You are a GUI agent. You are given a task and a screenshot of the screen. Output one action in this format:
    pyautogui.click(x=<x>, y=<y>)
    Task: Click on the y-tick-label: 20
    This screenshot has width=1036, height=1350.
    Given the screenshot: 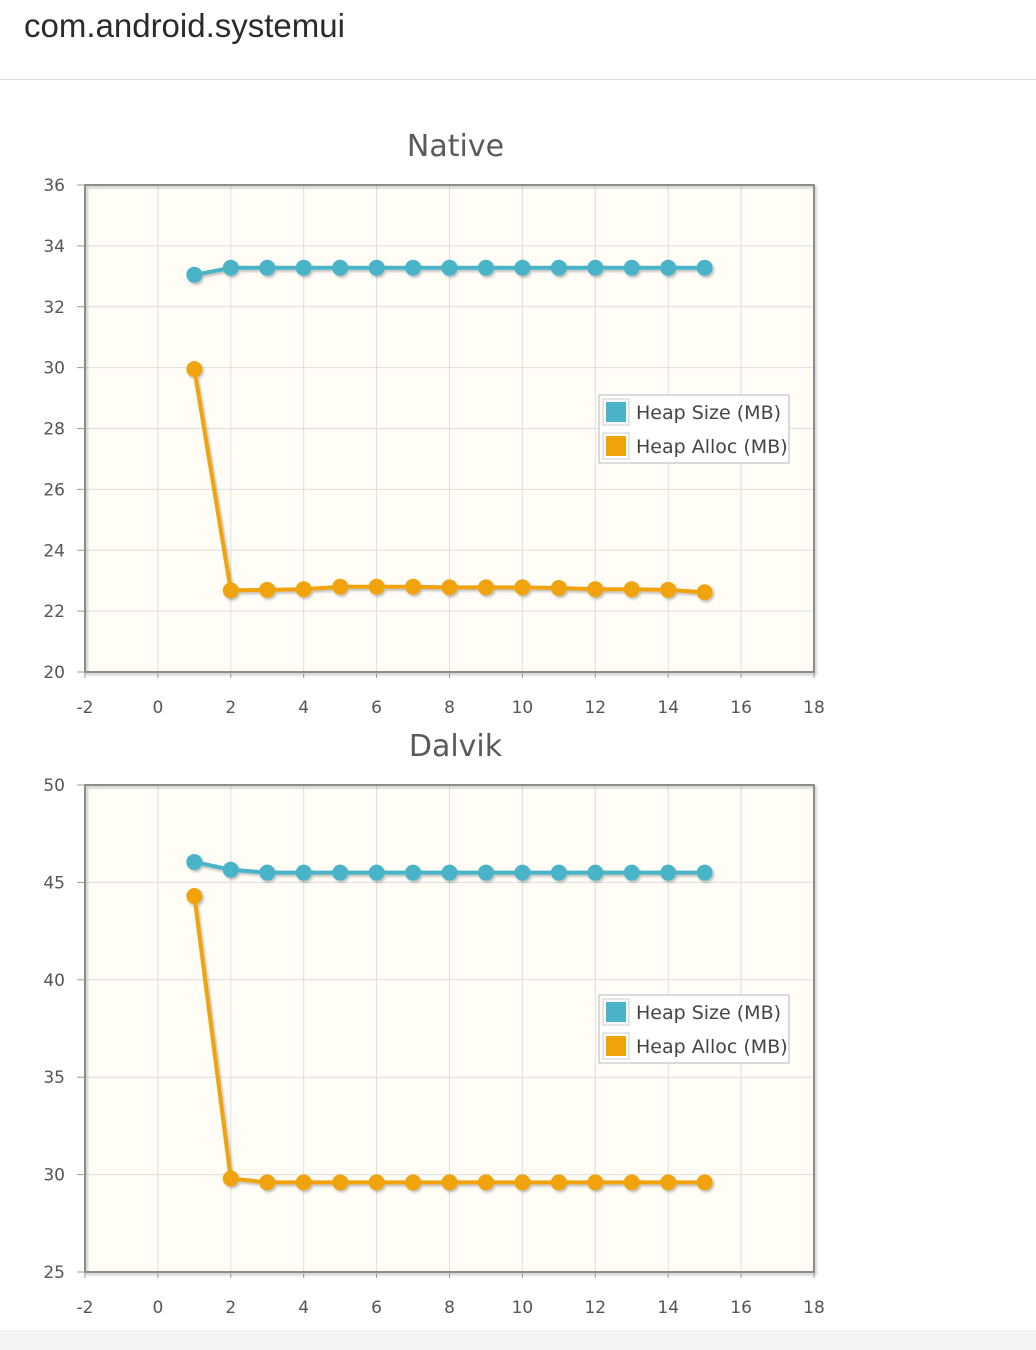 What is the action you would take?
    pyautogui.click(x=54, y=673)
    